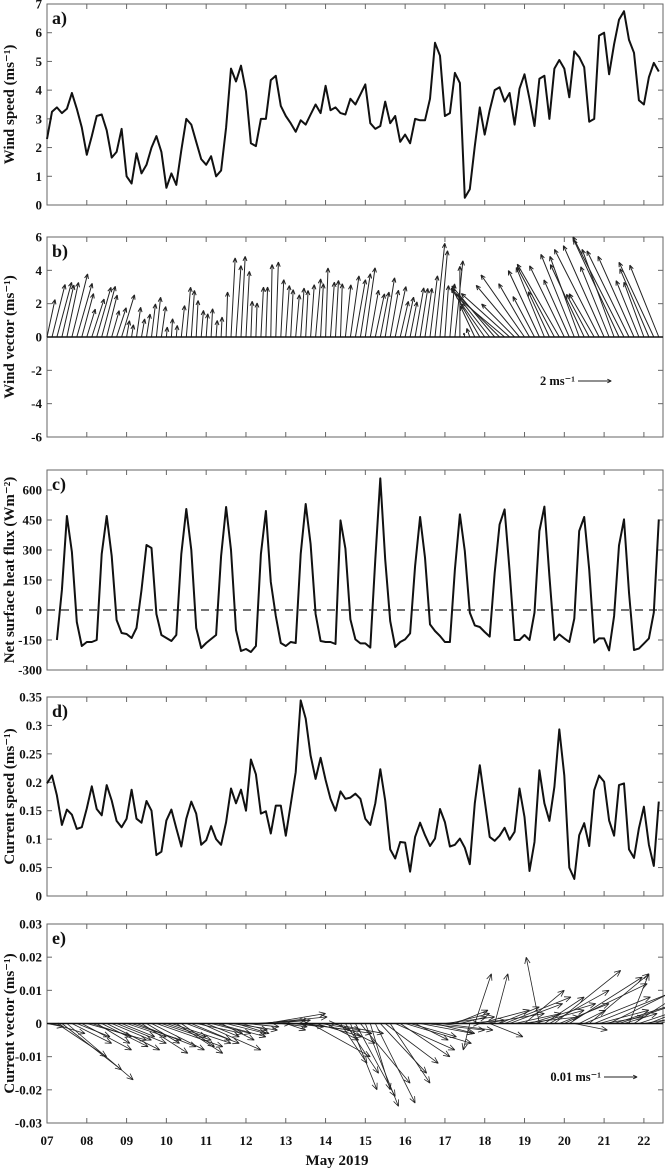 This screenshot has height=1169, width=665. I want to click on x-tick-label: 22, so click(643, 1140).